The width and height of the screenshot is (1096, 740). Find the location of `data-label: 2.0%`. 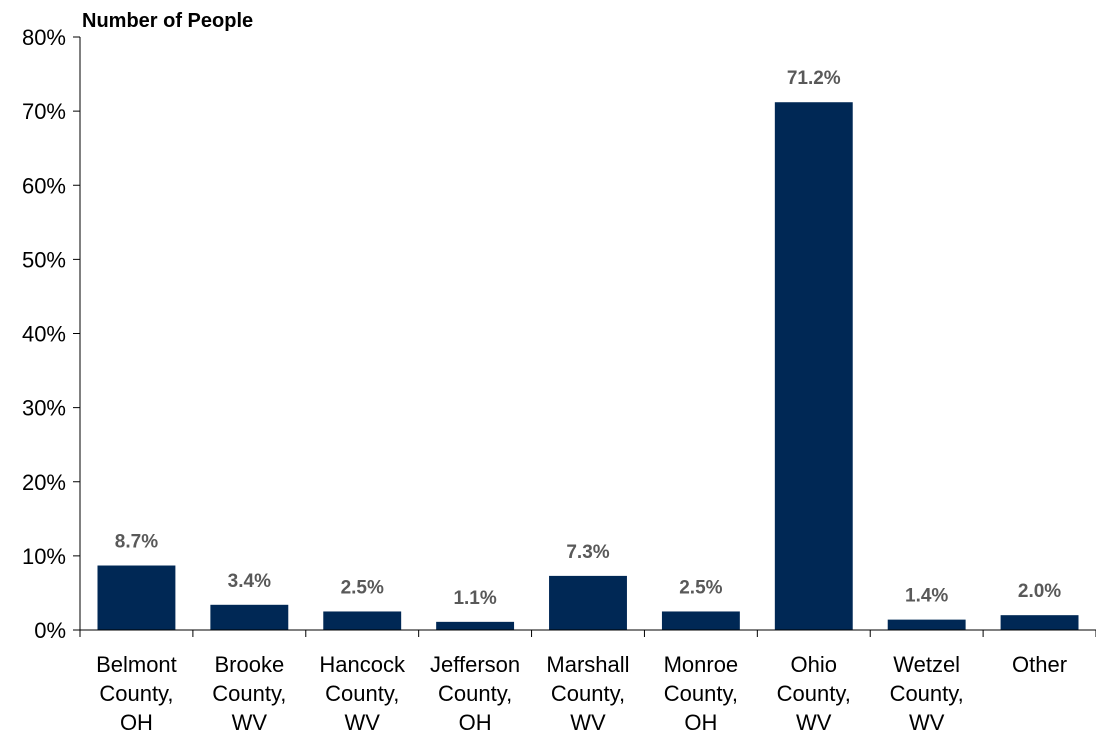

data-label: 2.0% is located at coordinates (1039, 591).